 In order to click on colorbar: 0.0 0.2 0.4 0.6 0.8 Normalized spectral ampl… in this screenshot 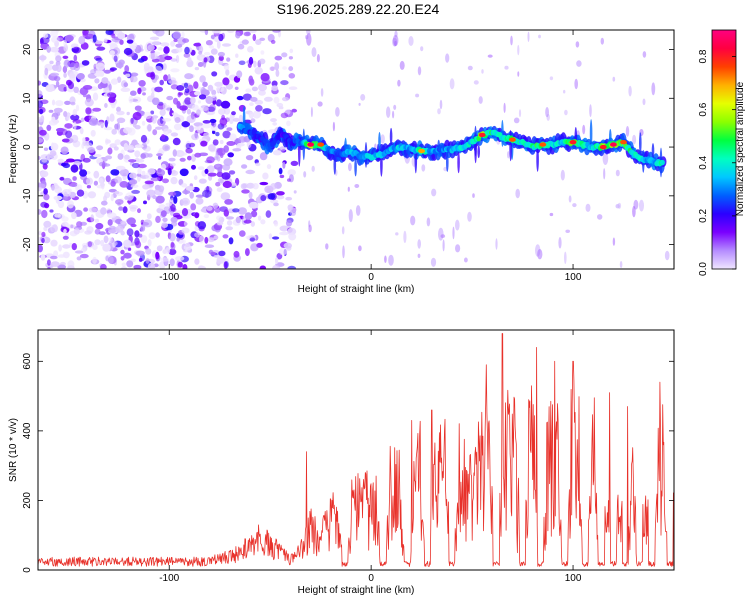, I will do `click(722, 152)`.